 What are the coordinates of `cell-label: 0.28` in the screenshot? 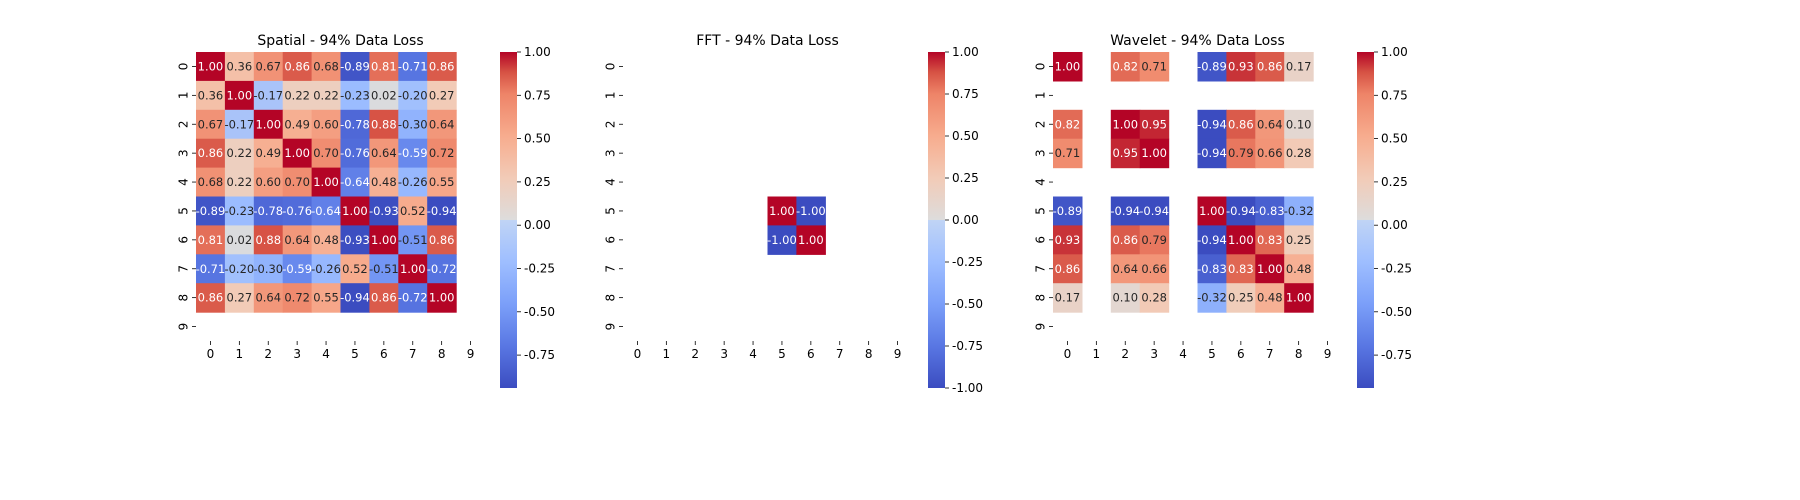 It's located at (1154, 298).